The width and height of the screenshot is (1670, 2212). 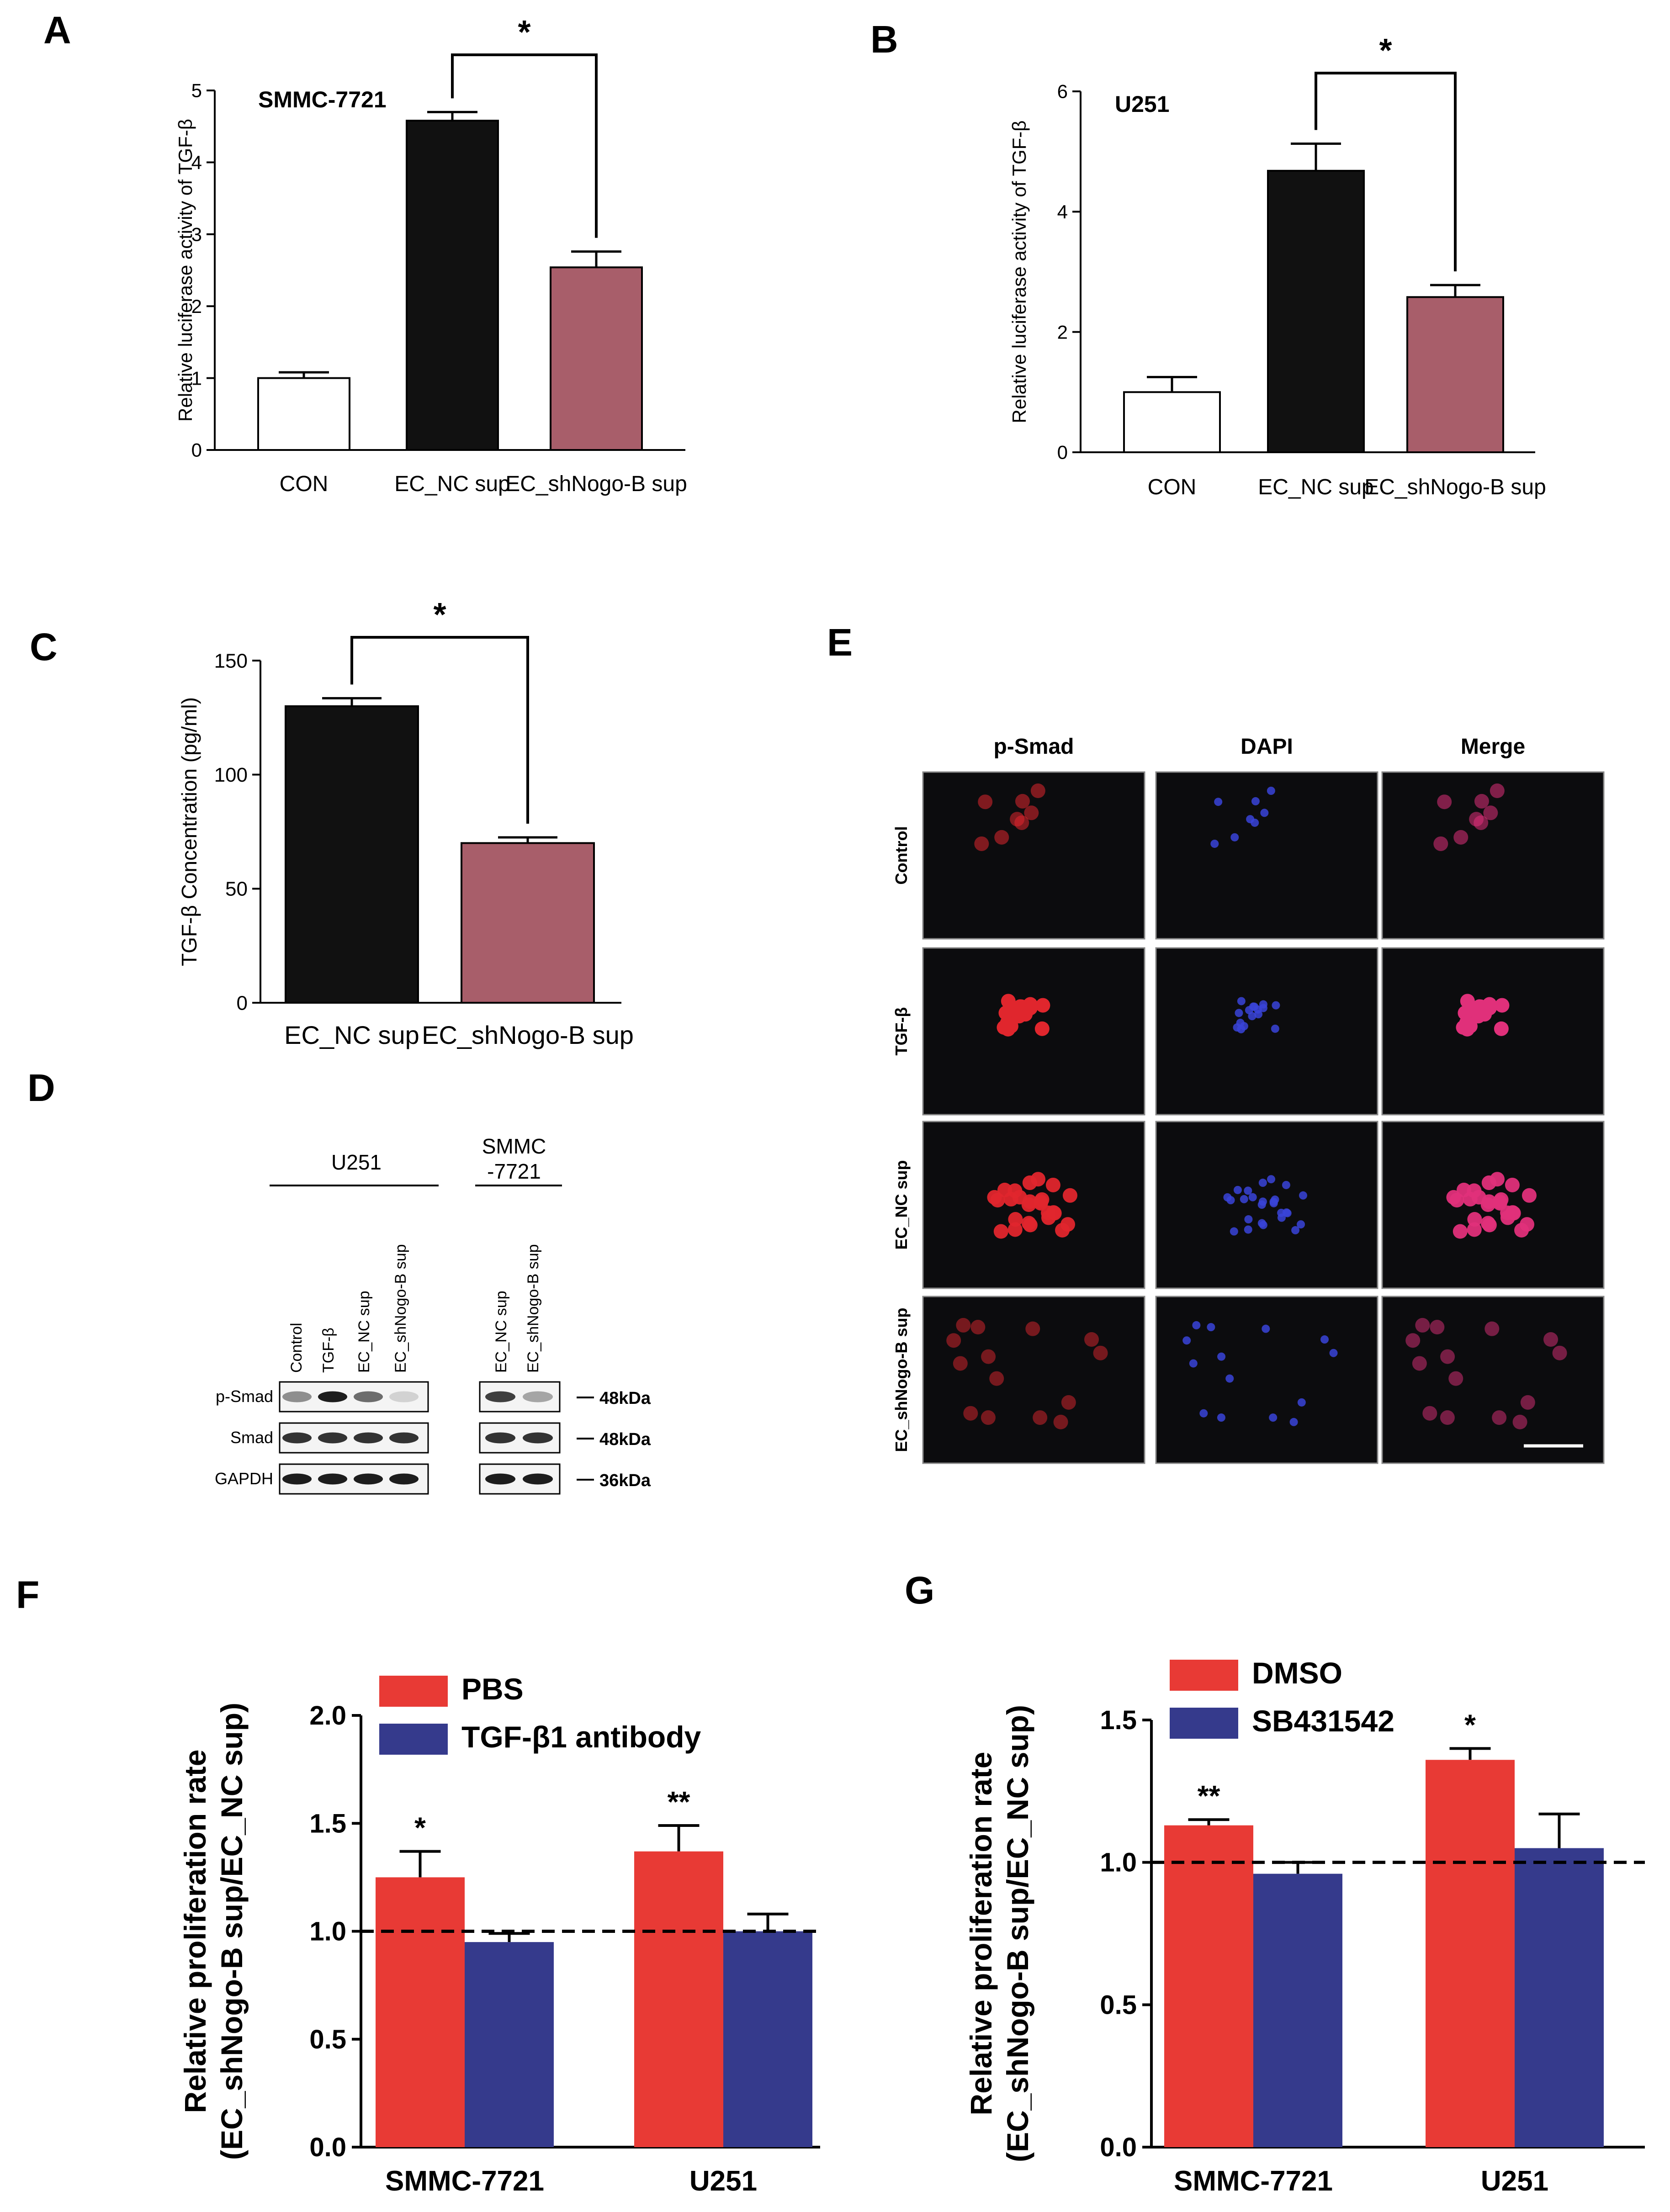 What do you see at coordinates (1063, 91) in the screenshot?
I see `y-tick-label: 6` at bounding box center [1063, 91].